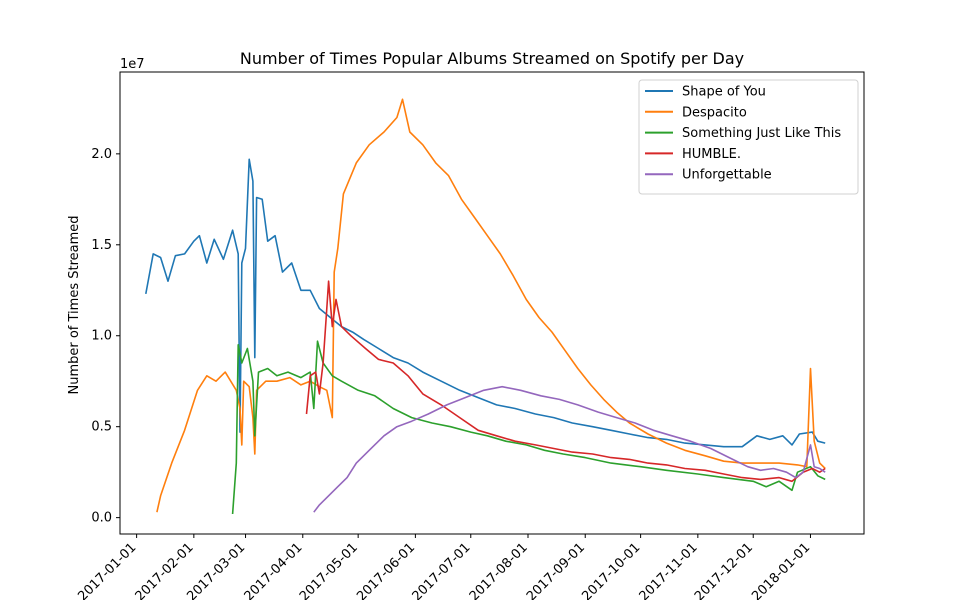 The image size is (960, 605). What do you see at coordinates (274, 570) in the screenshot?
I see `x-tick-label: 2017-04-01` at bounding box center [274, 570].